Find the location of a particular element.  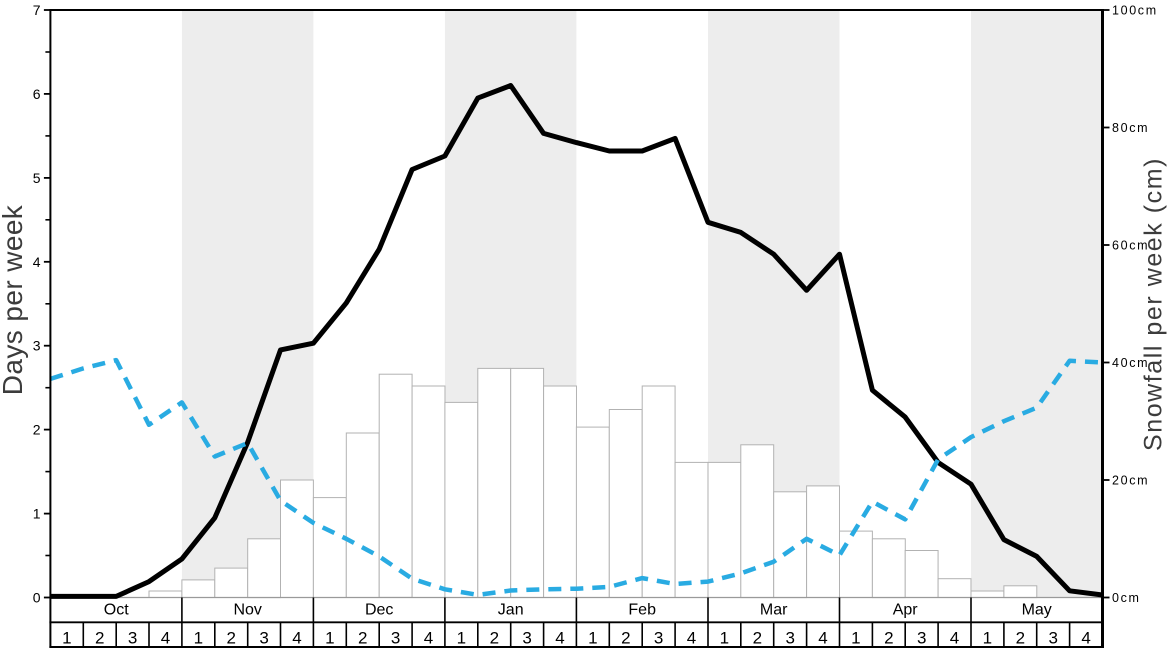

svg-text: 7 is located at coordinates (37, 10).